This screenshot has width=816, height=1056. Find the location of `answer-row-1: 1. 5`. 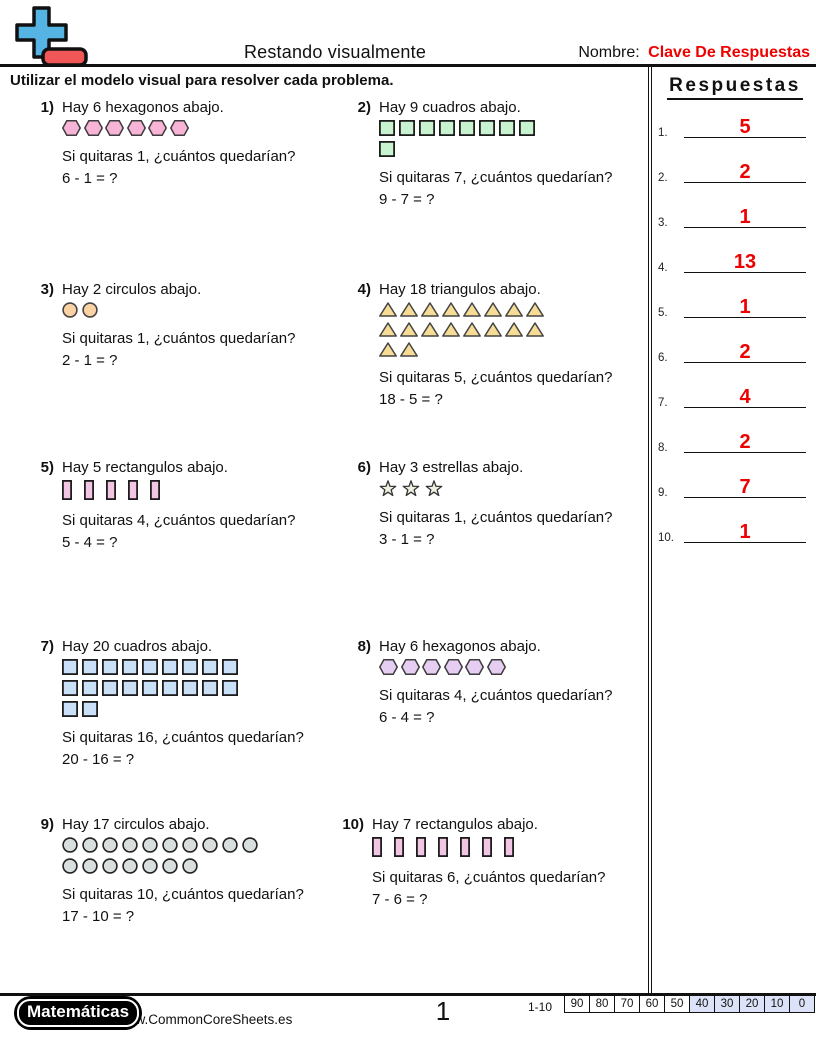

answer-row-1: 1. 5 is located at coordinates (733, 123).